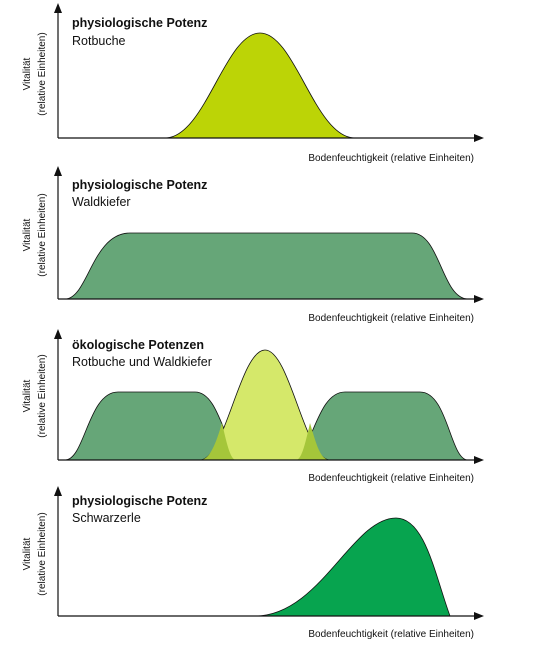  Describe the element at coordinates (106, 518) in the screenshot. I see `panel-subtitle: Schwarzerle` at that location.